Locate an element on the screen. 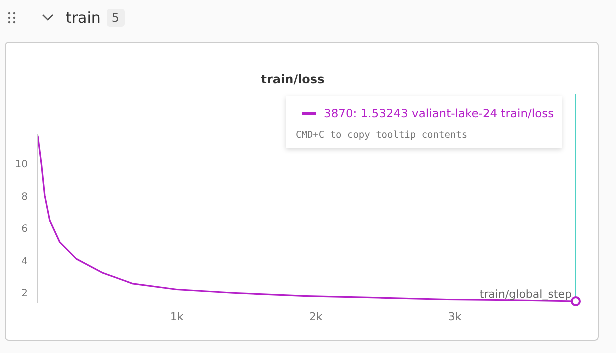 The width and height of the screenshot is (616, 353). y-tick-label: 2 is located at coordinates (25, 294).